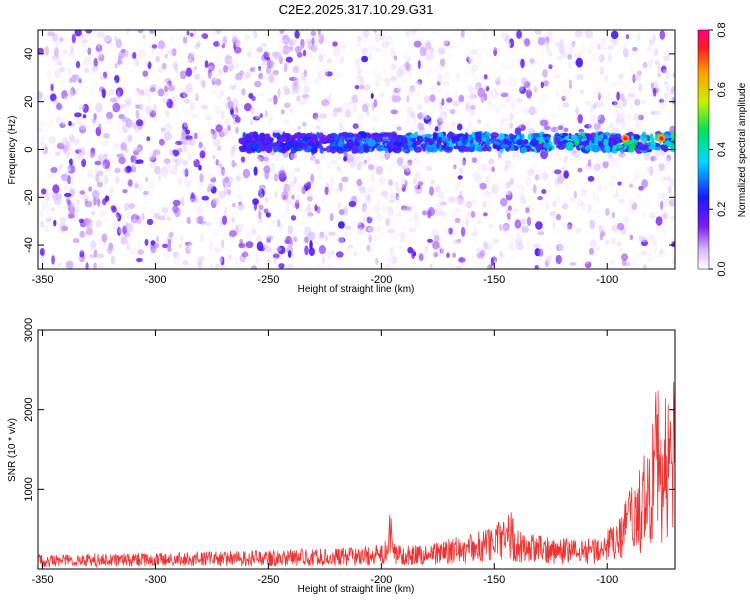  Describe the element at coordinates (607, 580) in the screenshot. I see `x-tick-label: -100` at that location.